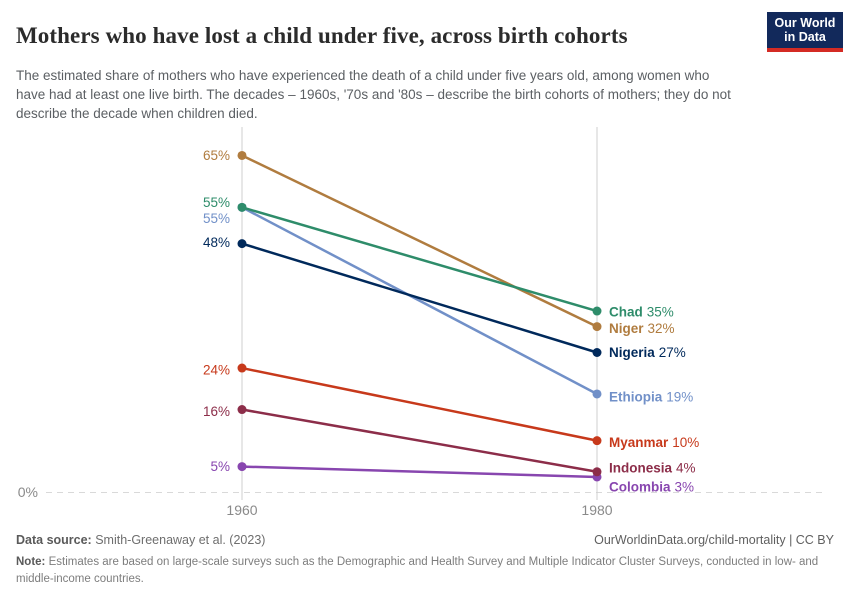 The width and height of the screenshot is (850, 600). What do you see at coordinates (641, 467) in the screenshot?
I see `entity-name: Indonesia` at bounding box center [641, 467].